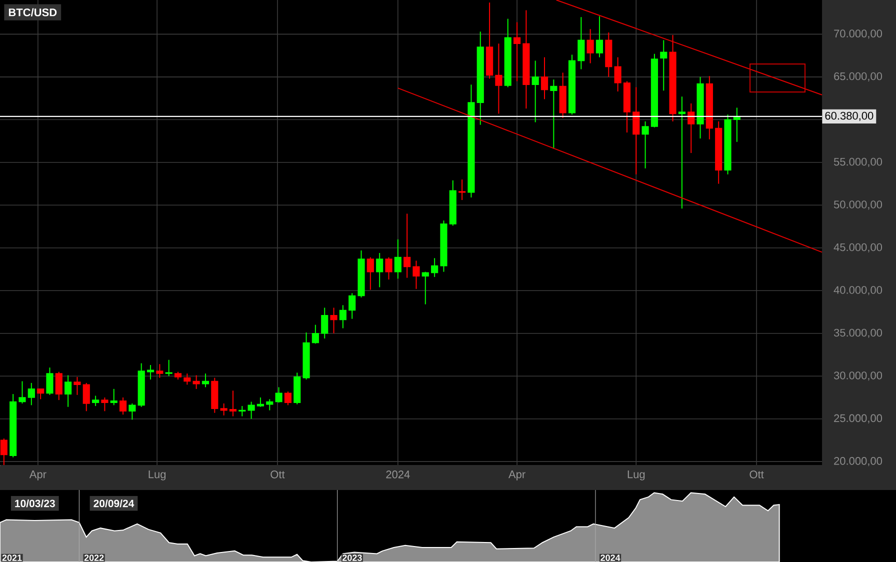 This screenshot has height=562, width=896. I want to click on x-tick-label: 2023, so click(352, 557).